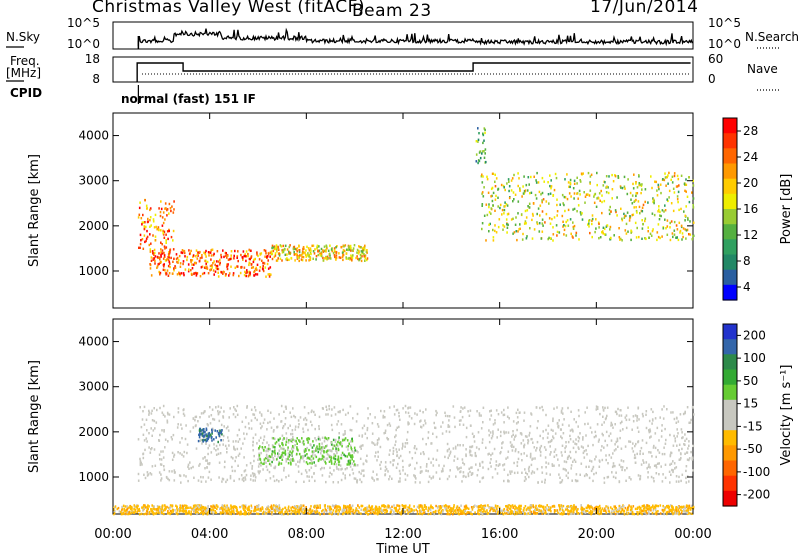  What do you see at coordinates (26, 93) in the screenshot?
I see `cpid-label: CPID` at bounding box center [26, 93].